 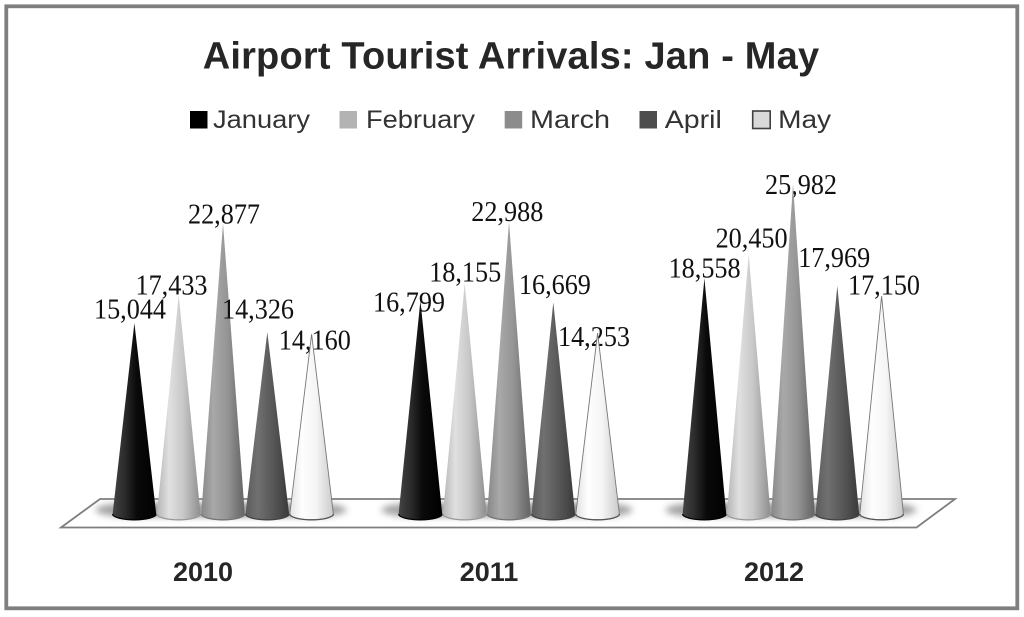 What do you see at coordinates (465, 272) in the screenshot?
I see `svg-text: 18,155` at bounding box center [465, 272].